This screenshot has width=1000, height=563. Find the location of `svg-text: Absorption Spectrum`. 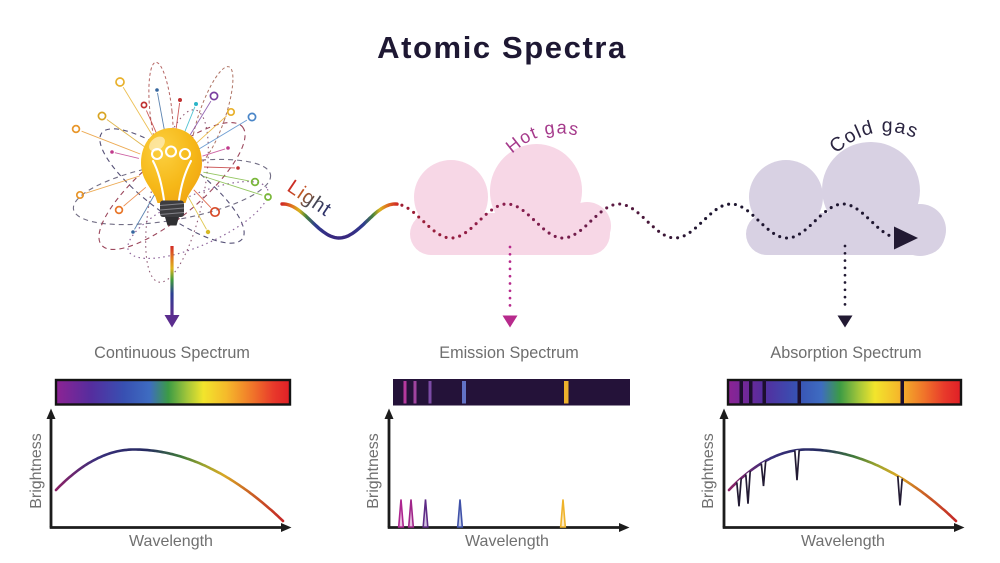

svg-text: Absorption Spectrum is located at coordinates (845, 353).